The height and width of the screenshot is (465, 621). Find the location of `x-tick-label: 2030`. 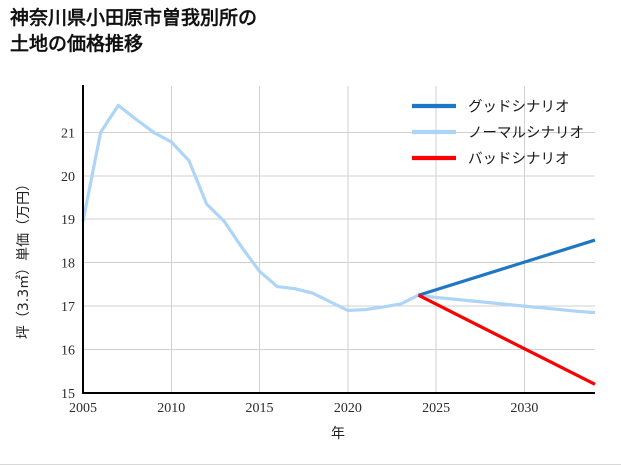

x-tick-label: 2030 is located at coordinates (524, 408).